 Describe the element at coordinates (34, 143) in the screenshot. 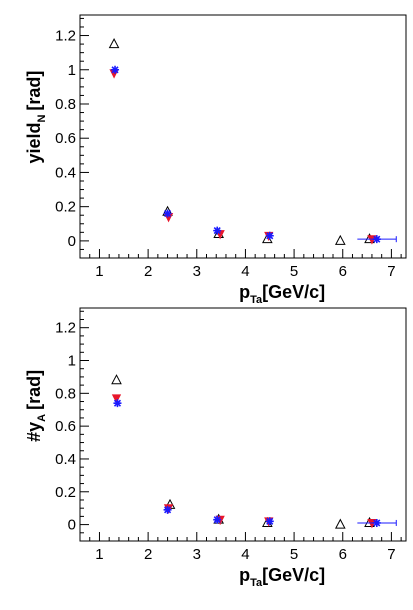

I see `panel1-y-axis-title-main: yield` at that location.